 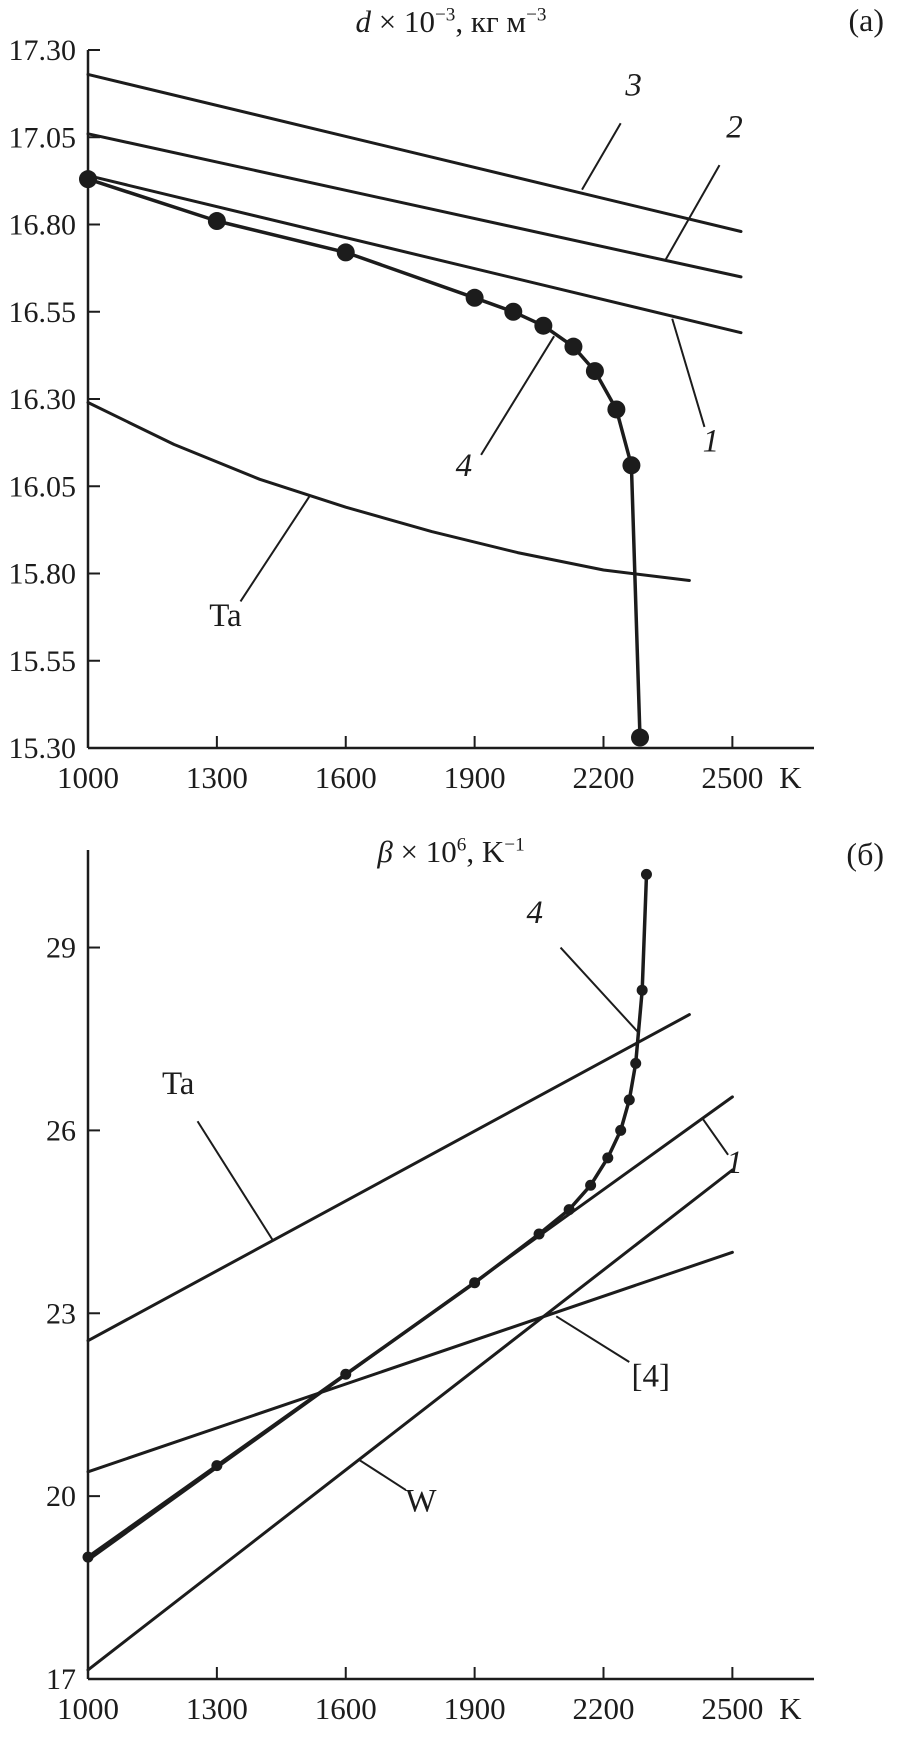 What do you see at coordinates (43, 225) in the screenshot?
I see `y-tick-label: 16.80` at bounding box center [43, 225].